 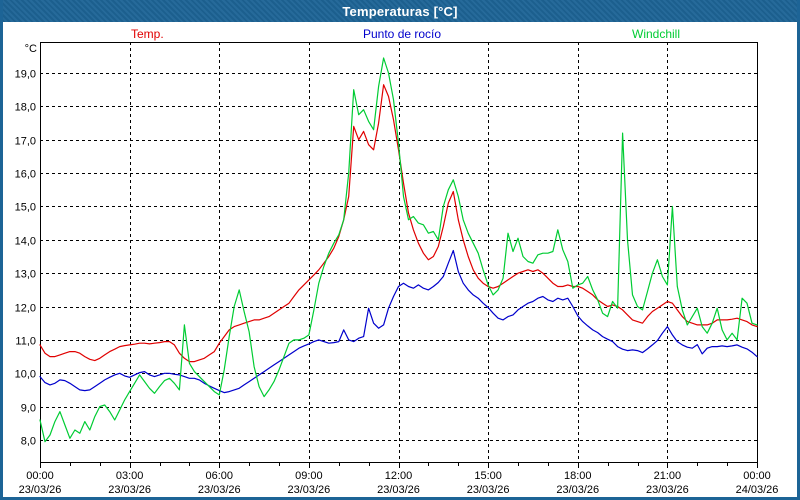 I want to click on y-tick-label: 15,0, so click(x=25, y=208).